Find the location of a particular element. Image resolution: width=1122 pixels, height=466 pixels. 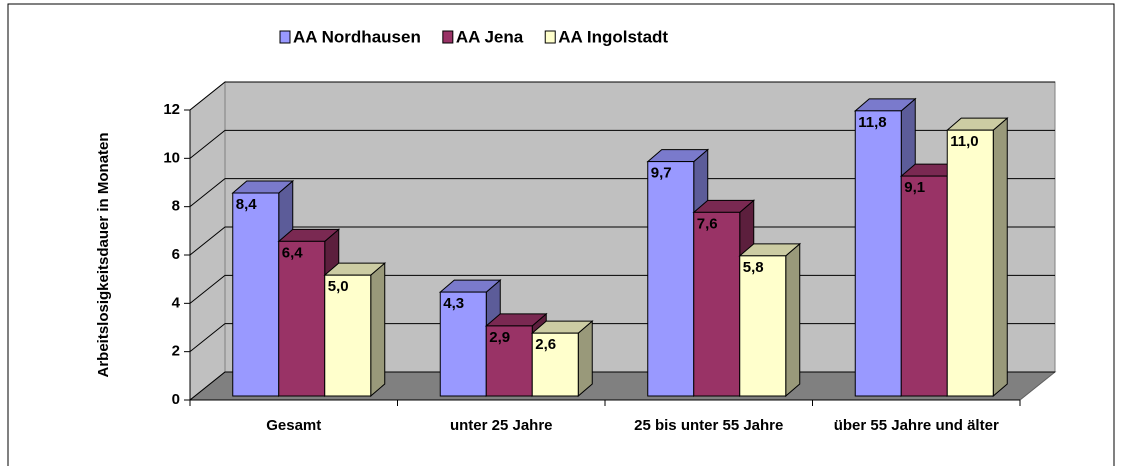

value-label: 2,6 is located at coordinates (545, 344).